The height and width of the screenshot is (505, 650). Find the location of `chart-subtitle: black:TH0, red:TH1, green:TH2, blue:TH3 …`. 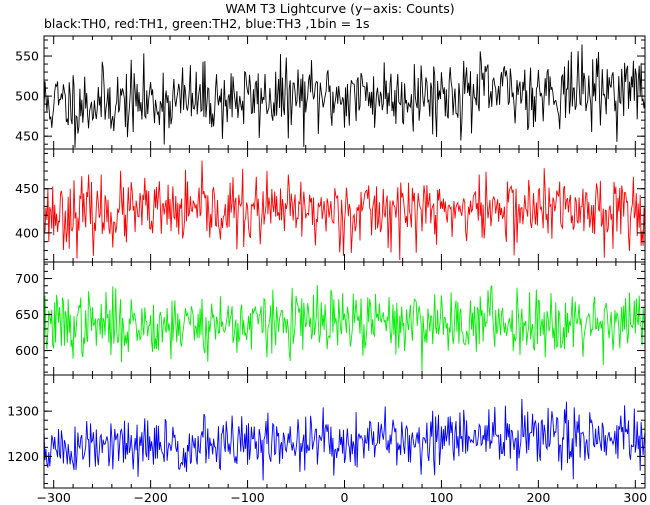

chart-subtitle: black:TH0, red:TH1, green:TH2, blue:TH3 … is located at coordinates (207, 23).